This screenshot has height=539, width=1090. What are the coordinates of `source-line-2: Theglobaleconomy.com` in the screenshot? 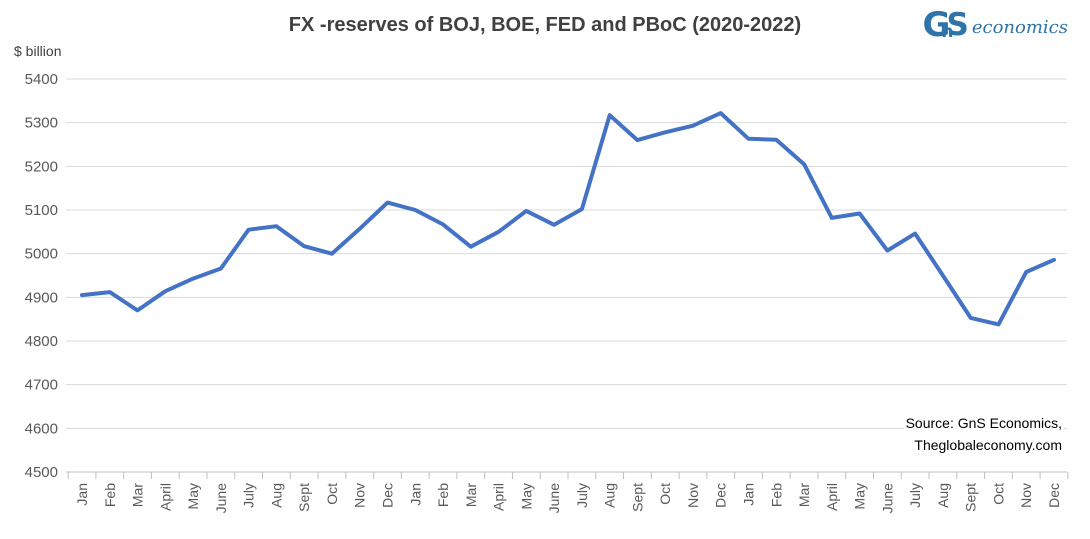 It's located at (988, 444).